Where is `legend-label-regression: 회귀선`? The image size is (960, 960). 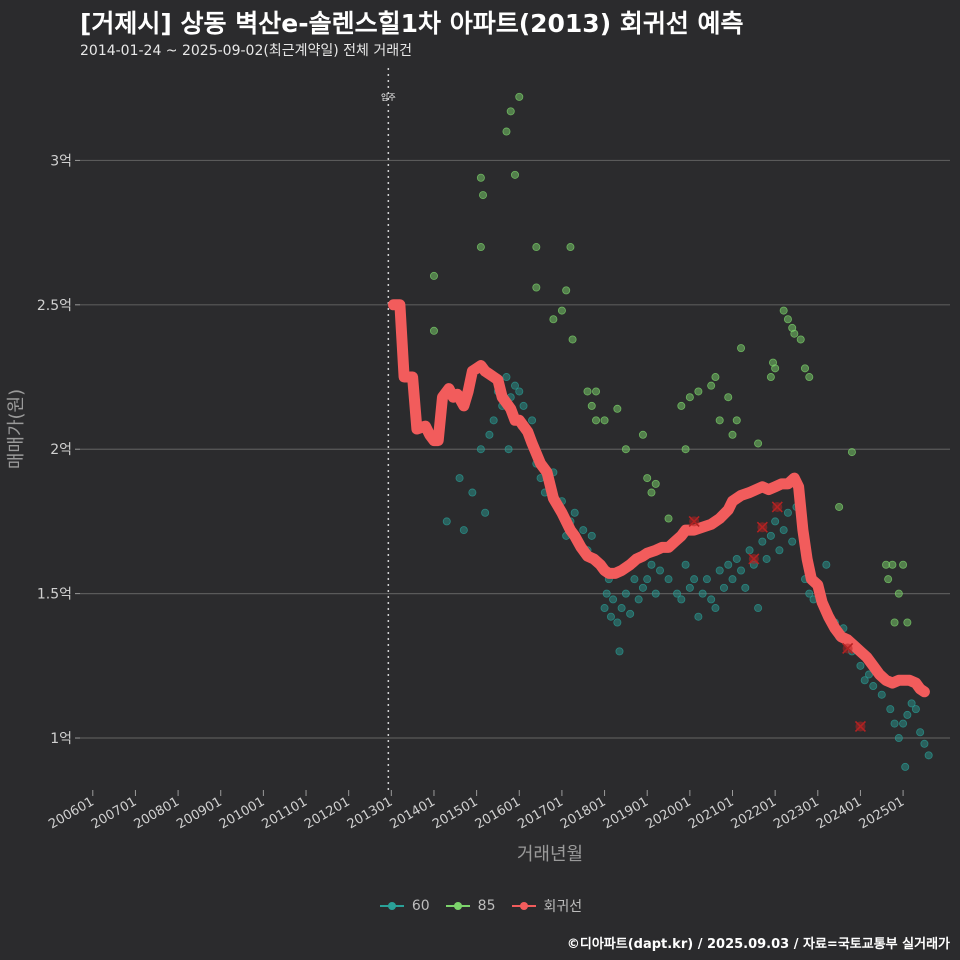 legend-label-regression: 회귀선 is located at coordinates (563, 907).